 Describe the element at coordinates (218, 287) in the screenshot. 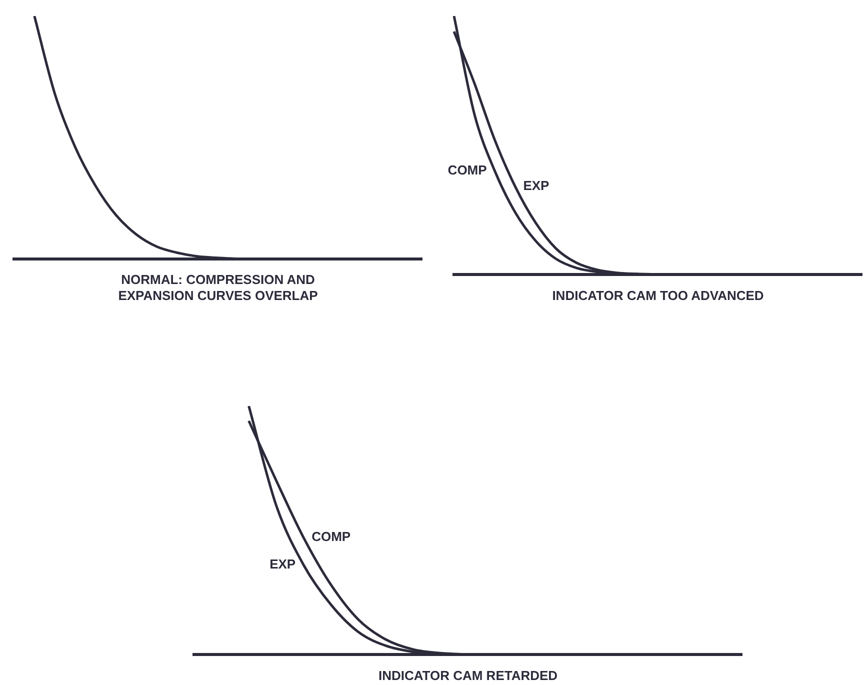

I see `x-axis-title: NORMAL: COMPRESSION AND EXPANSION CURVES OVERLAP` at that location.